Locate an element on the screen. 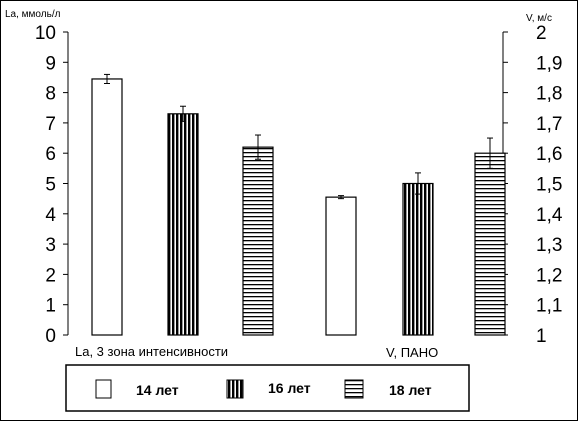  left-axis-label: La, ммоль/л is located at coordinates (33, 14).